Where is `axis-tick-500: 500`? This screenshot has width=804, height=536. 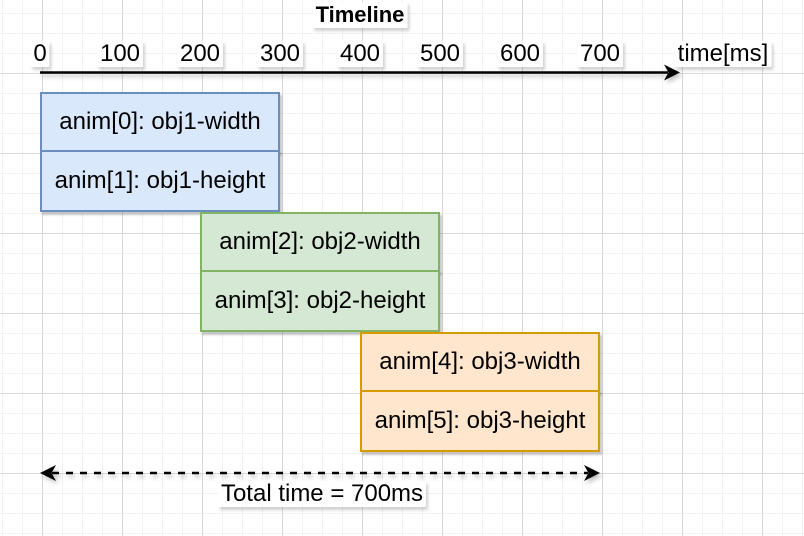 axis-tick-500: 500 is located at coordinates (440, 54).